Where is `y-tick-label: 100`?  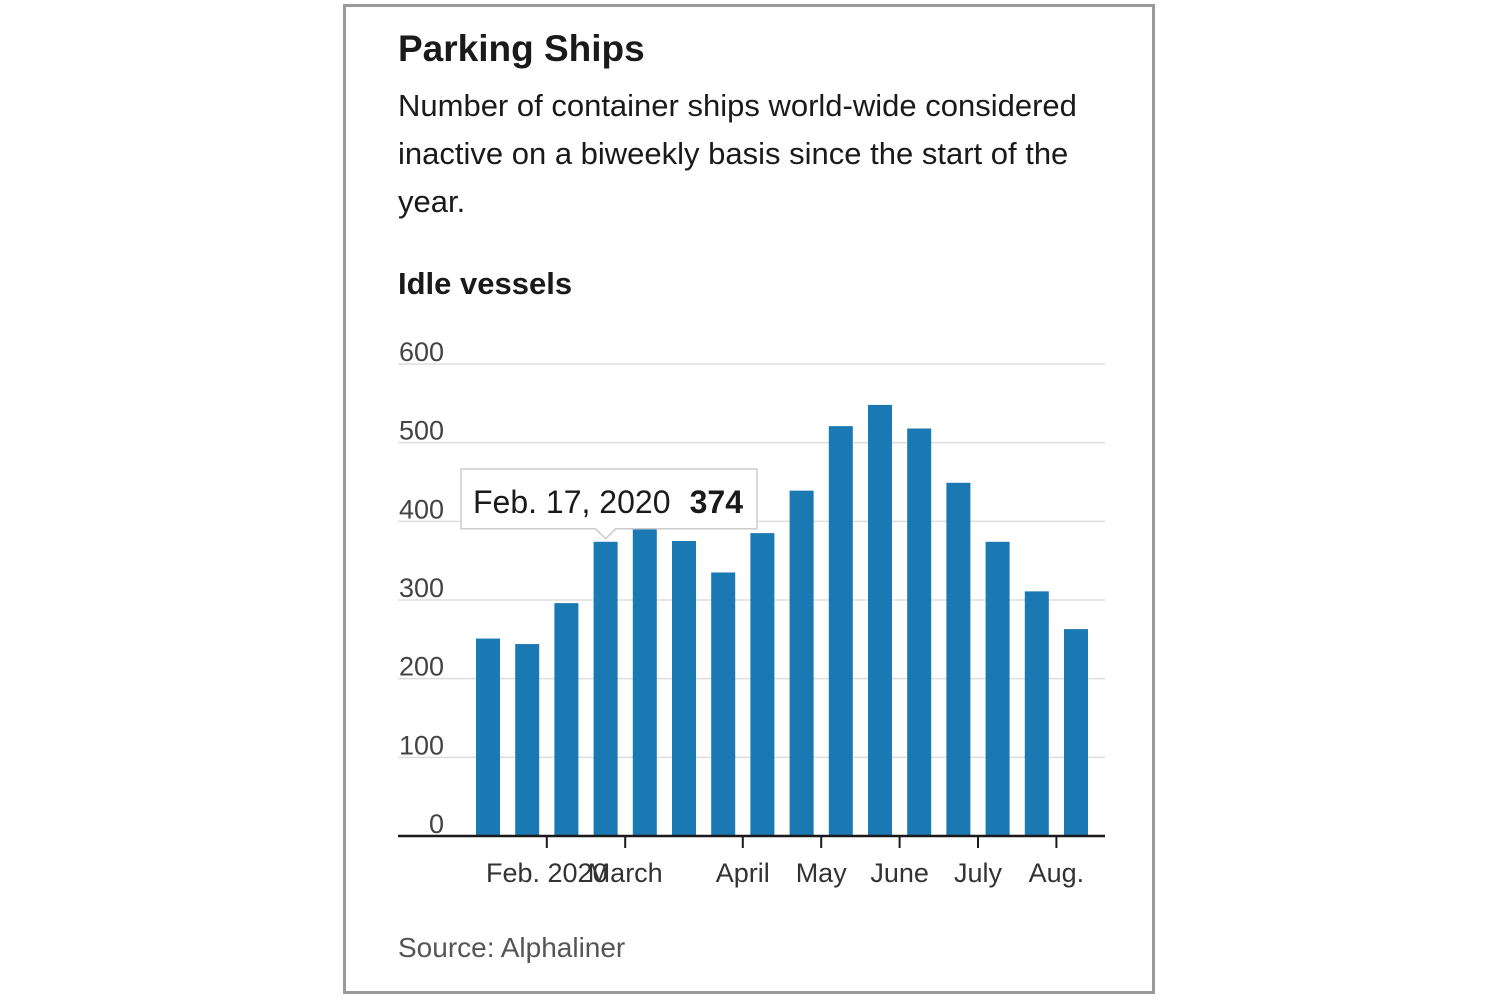
y-tick-label: 100 is located at coordinates (421, 745).